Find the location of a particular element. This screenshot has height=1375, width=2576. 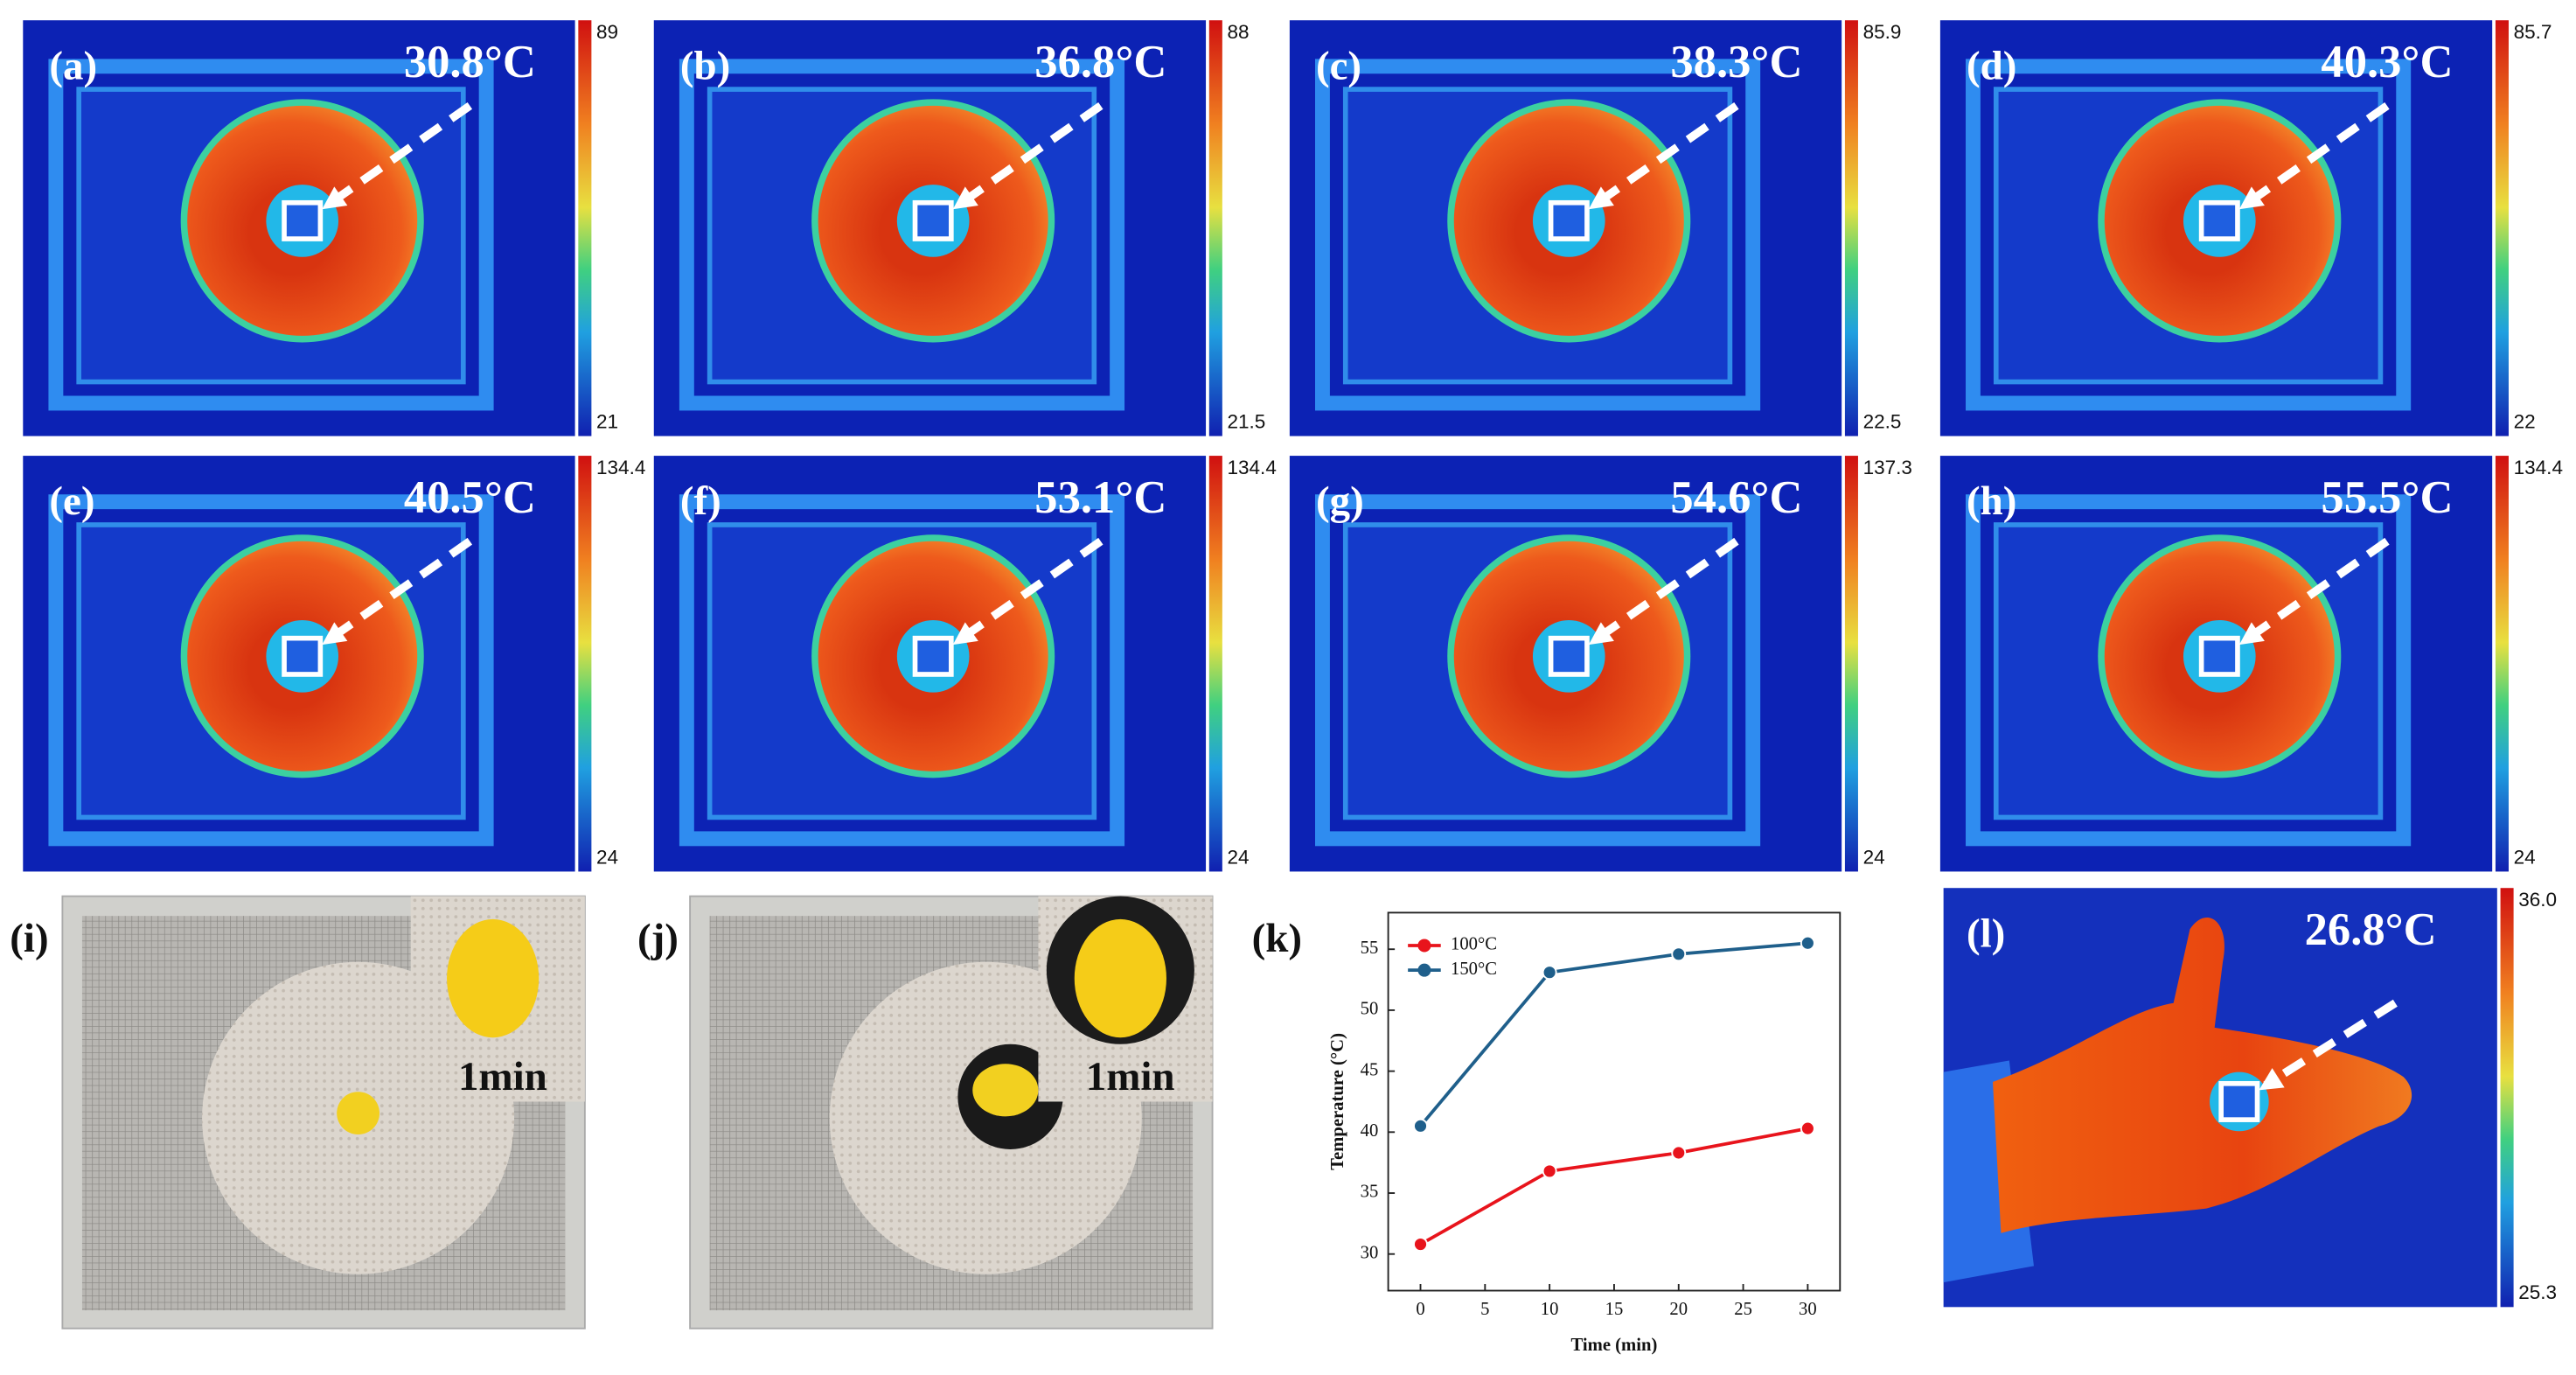

colorbar-min: 21 is located at coordinates (607, 421).